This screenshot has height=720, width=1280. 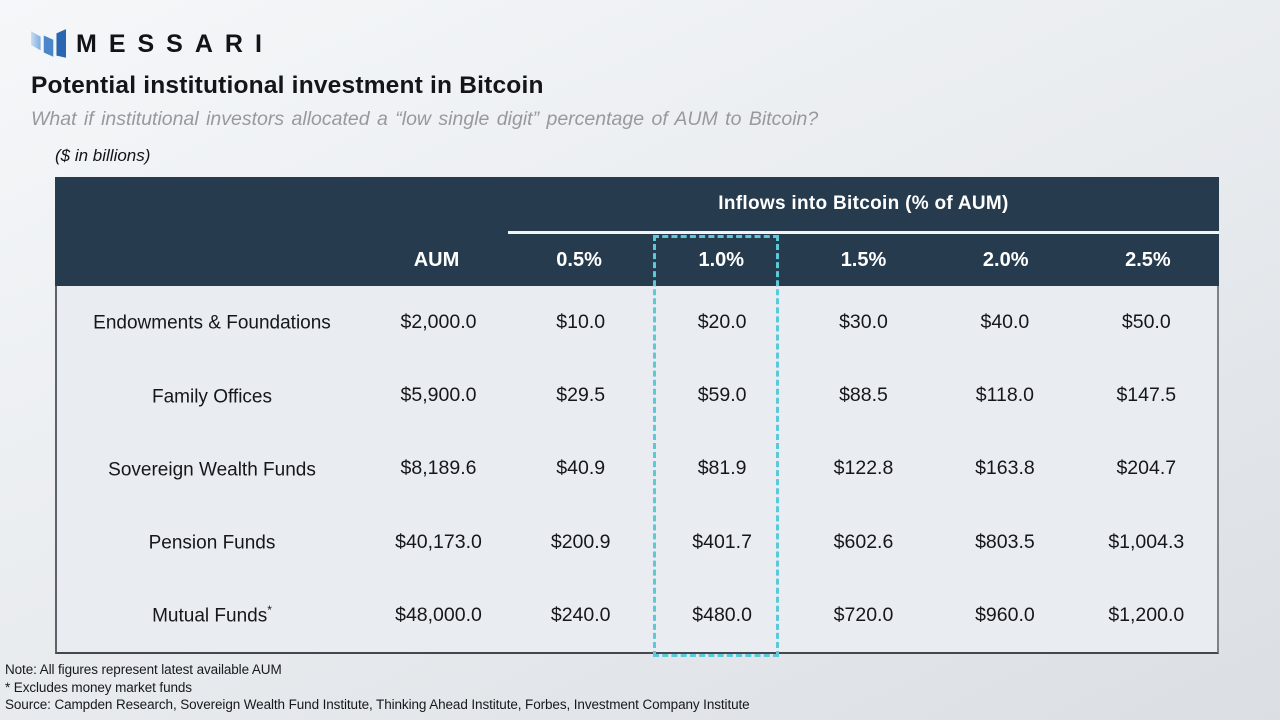 What do you see at coordinates (1005, 259) in the screenshot?
I see `column-header-2-0pct: 2.0%` at bounding box center [1005, 259].